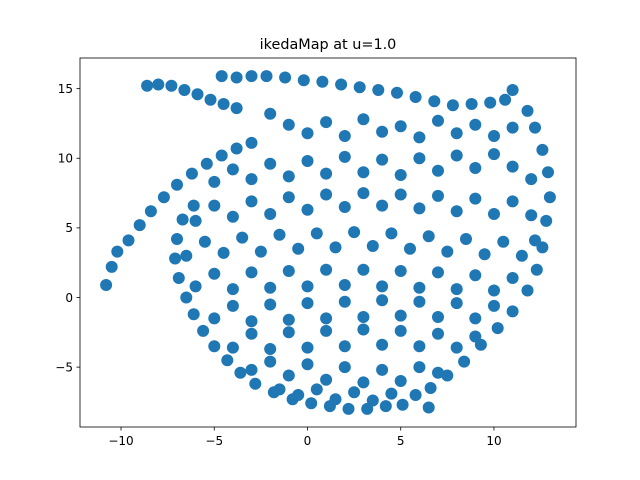  What do you see at coordinates (308, 441) in the screenshot?
I see `x-tick-label: 0` at bounding box center [308, 441].